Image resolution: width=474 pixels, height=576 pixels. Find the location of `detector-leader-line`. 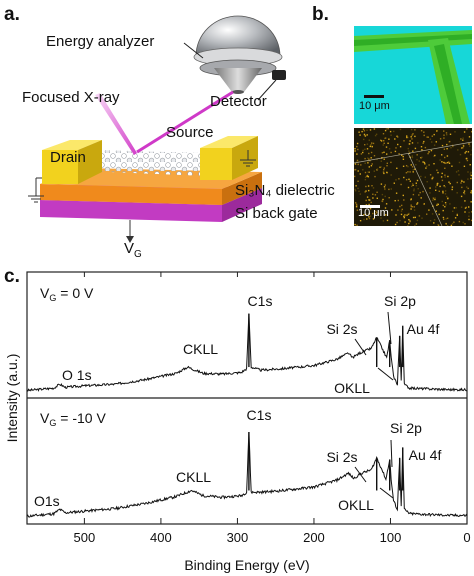

detector-leader-line is located at coordinates (267, 90).